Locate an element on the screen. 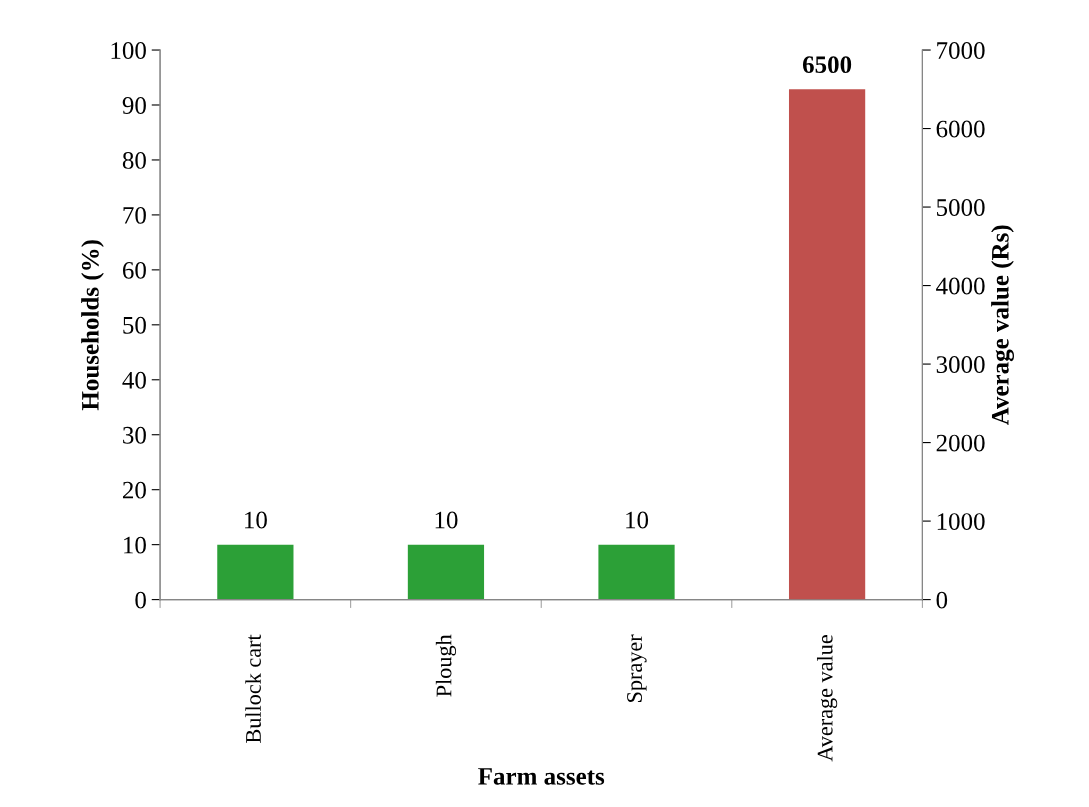 Image resolution: width=1089 pixels, height=807 pixels. y2-tick-label: 3000 is located at coordinates (960, 364).